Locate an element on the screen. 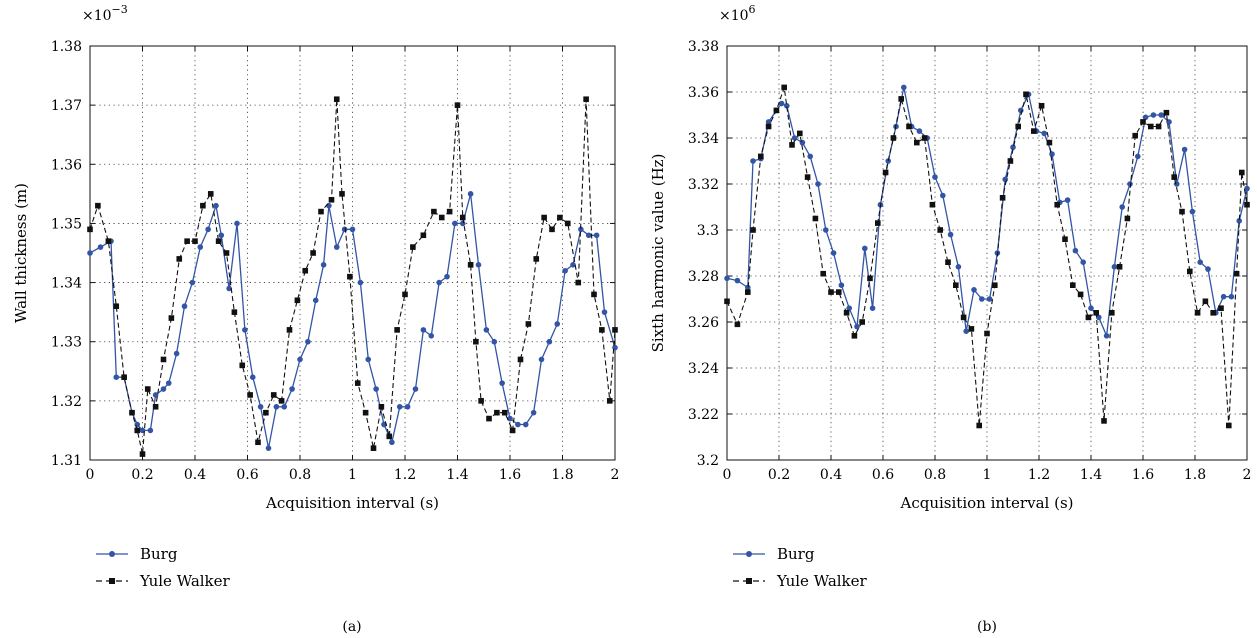 This screenshot has height=638, width=1257. y-axis-label: Wall thickness (m) is located at coordinates (21, 253).